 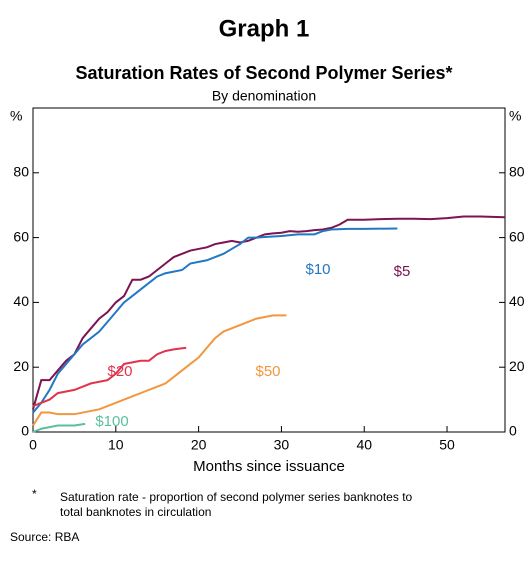 What do you see at coordinates (517, 236) in the screenshot?
I see `y2-tick-label: 60` at bounding box center [517, 236].